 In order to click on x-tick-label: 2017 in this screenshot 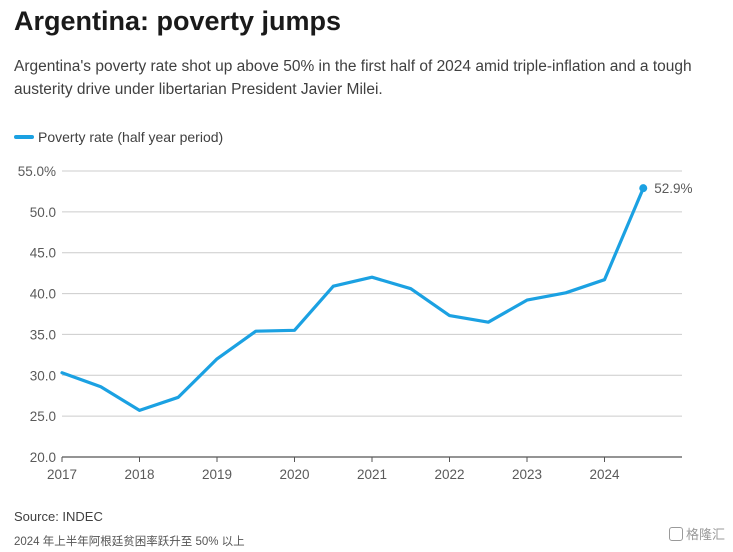, I will do `click(62, 474)`.